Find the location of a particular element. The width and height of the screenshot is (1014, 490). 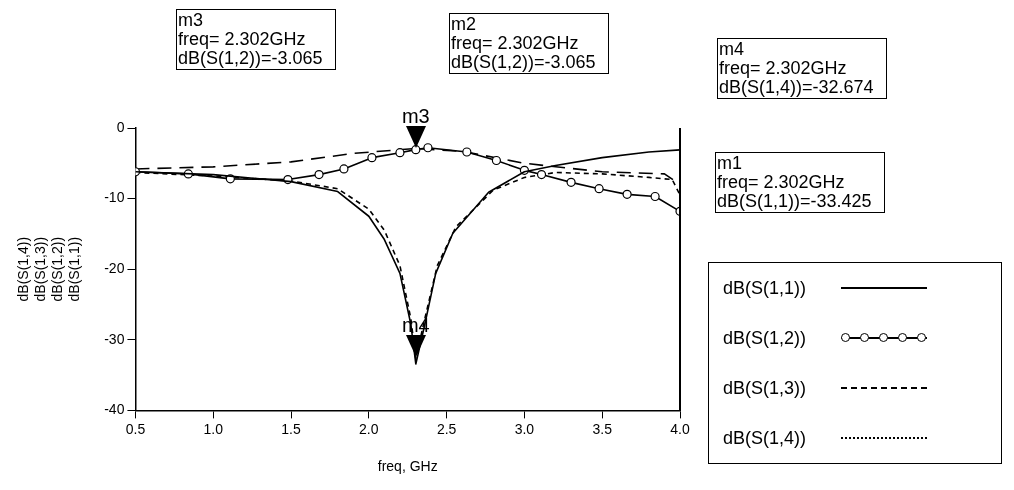

x-tick-label: 3.5 is located at coordinates (602, 428).